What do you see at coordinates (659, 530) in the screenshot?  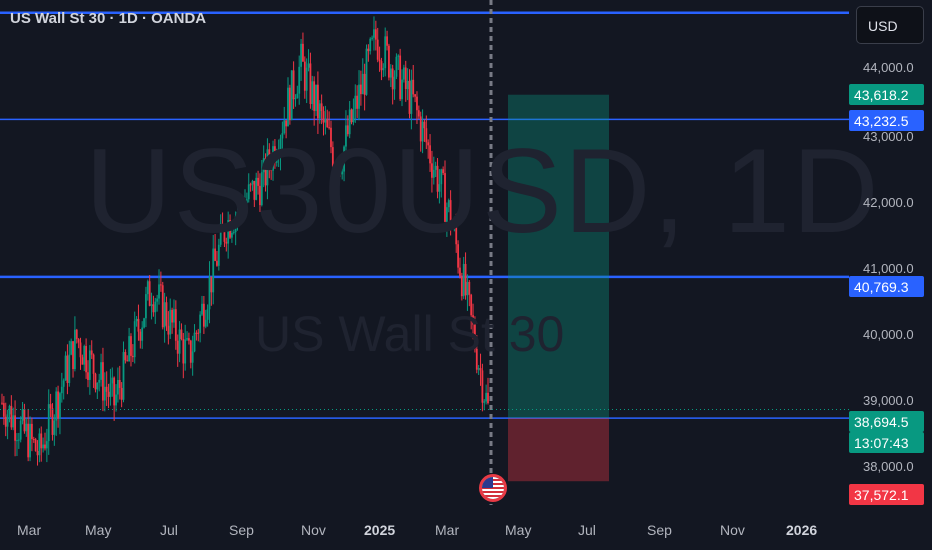 I see `time-axis-label: Sep` at bounding box center [659, 530].